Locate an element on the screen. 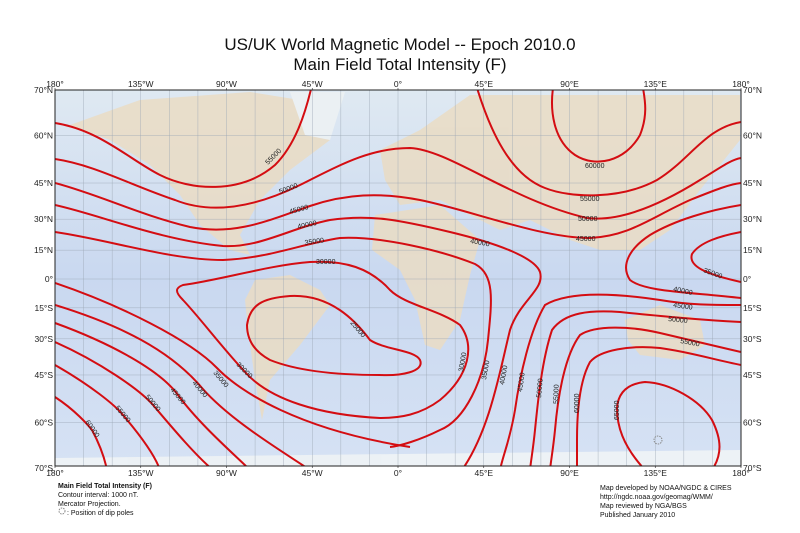 The height and width of the screenshot is (533, 800). contour-65000-loop is located at coordinates (668, 423).